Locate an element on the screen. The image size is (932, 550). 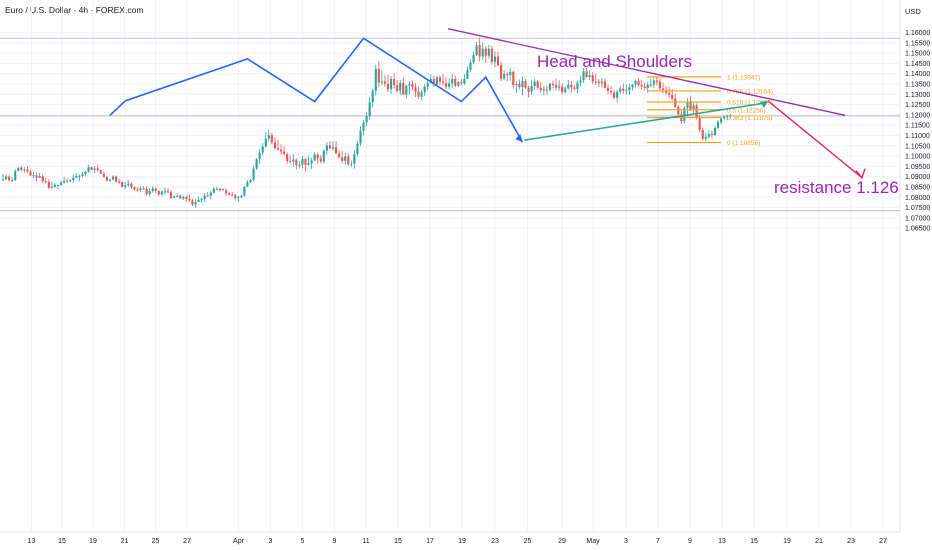
x-tick-label: 25 is located at coordinates (156, 541).